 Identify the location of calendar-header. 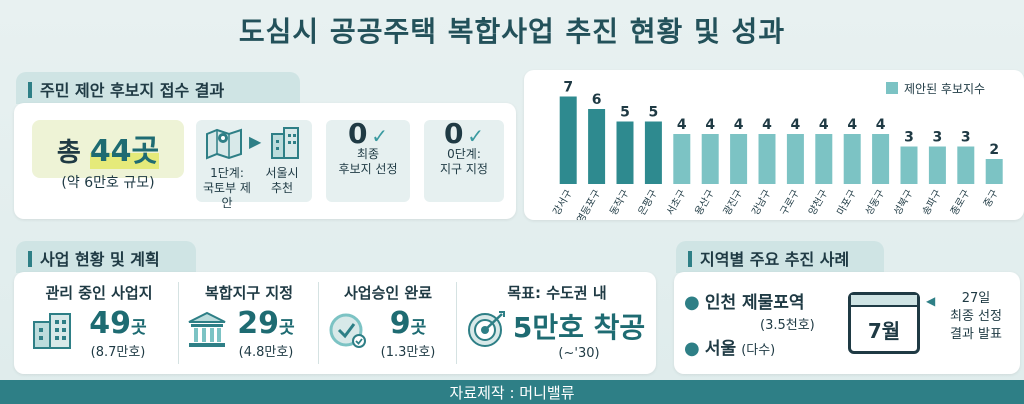
(884, 301).